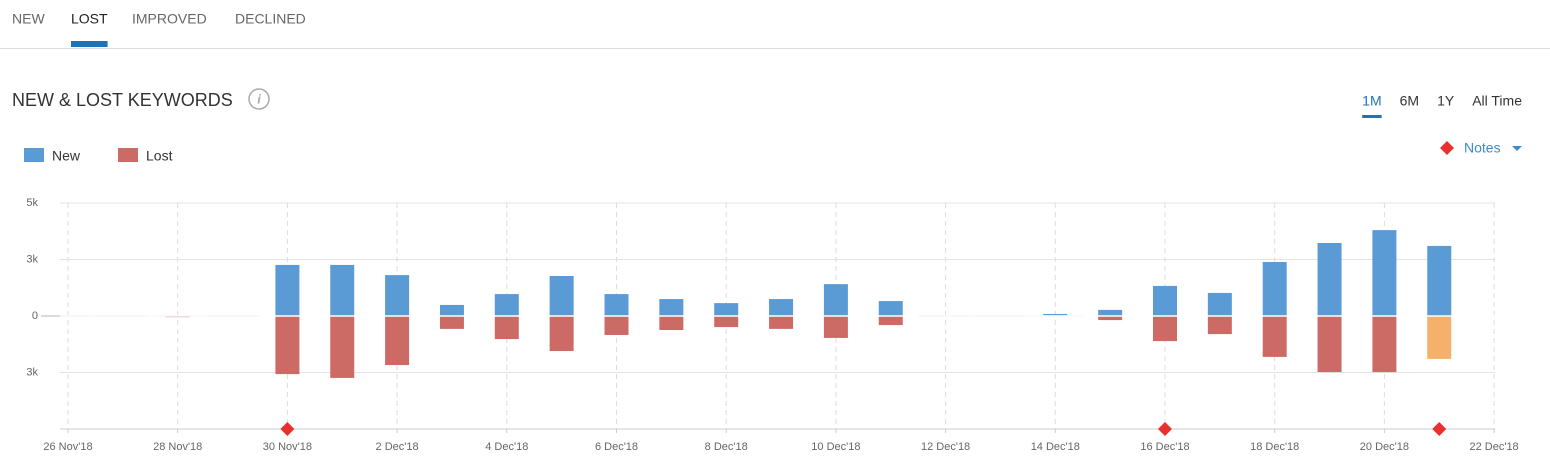  What do you see at coordinates (159, 156) in the screenshot?
I see `legend-label: Lost` at bounding box center [159, 156].